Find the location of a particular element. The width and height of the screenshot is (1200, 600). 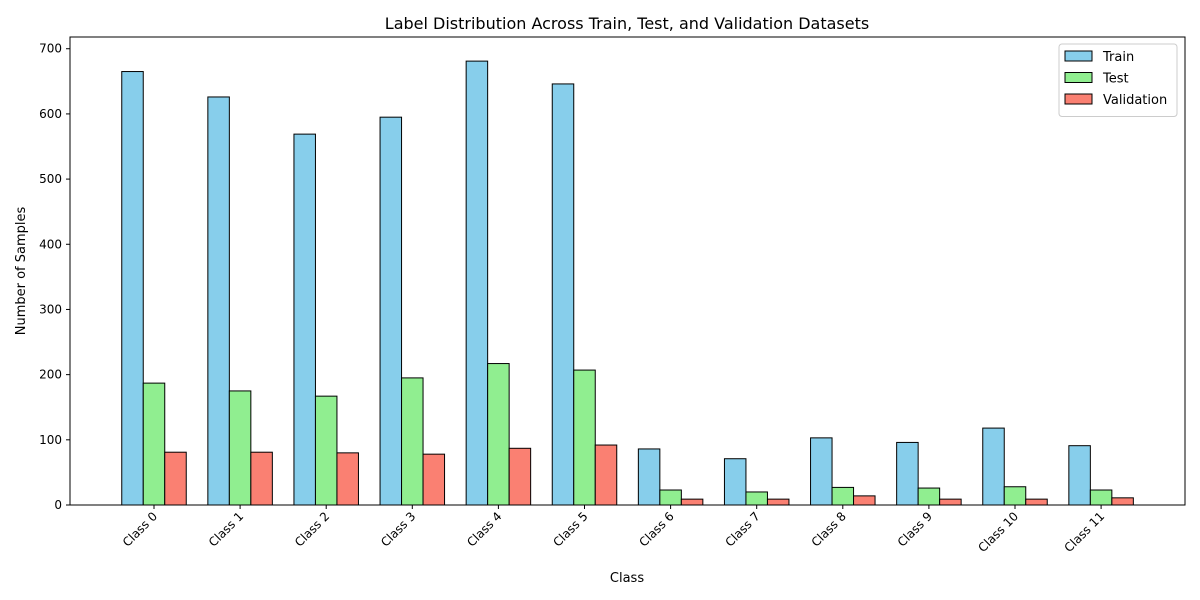

y-tick-label: 0 is located at coordinates (58, 505).